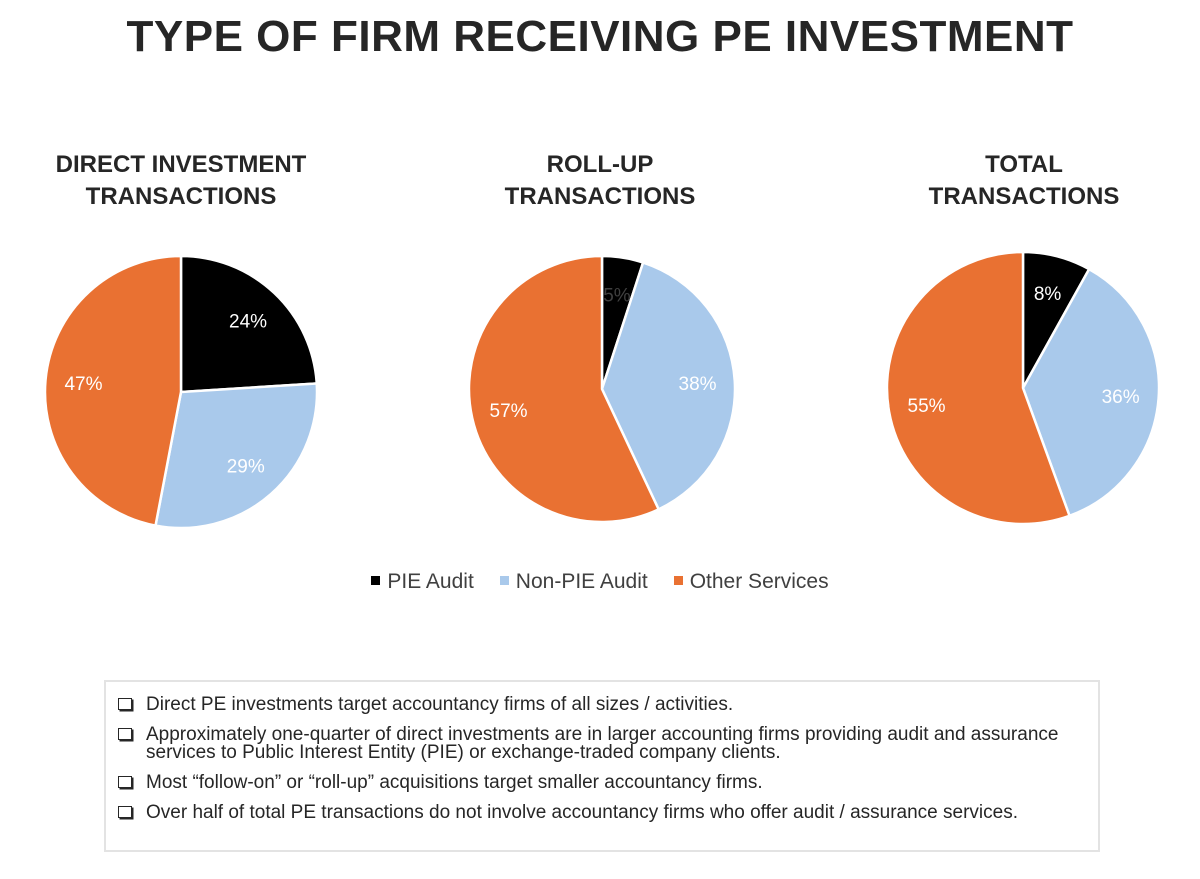  Describe the element at coordinates (1024, 181) in the screenshot. I see `pie-title-total: TOTAL TRANSACTIONS` at that location.